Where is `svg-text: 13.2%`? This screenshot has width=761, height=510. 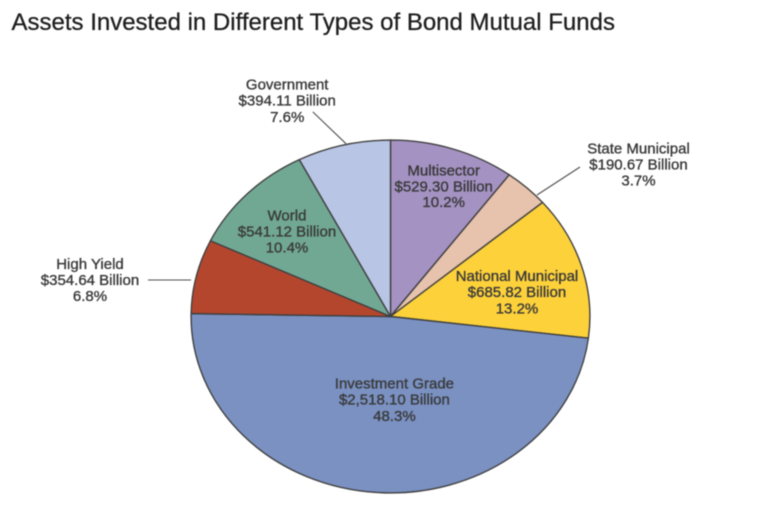 svg-text: 13.2% is located at coordinates (517, 308).